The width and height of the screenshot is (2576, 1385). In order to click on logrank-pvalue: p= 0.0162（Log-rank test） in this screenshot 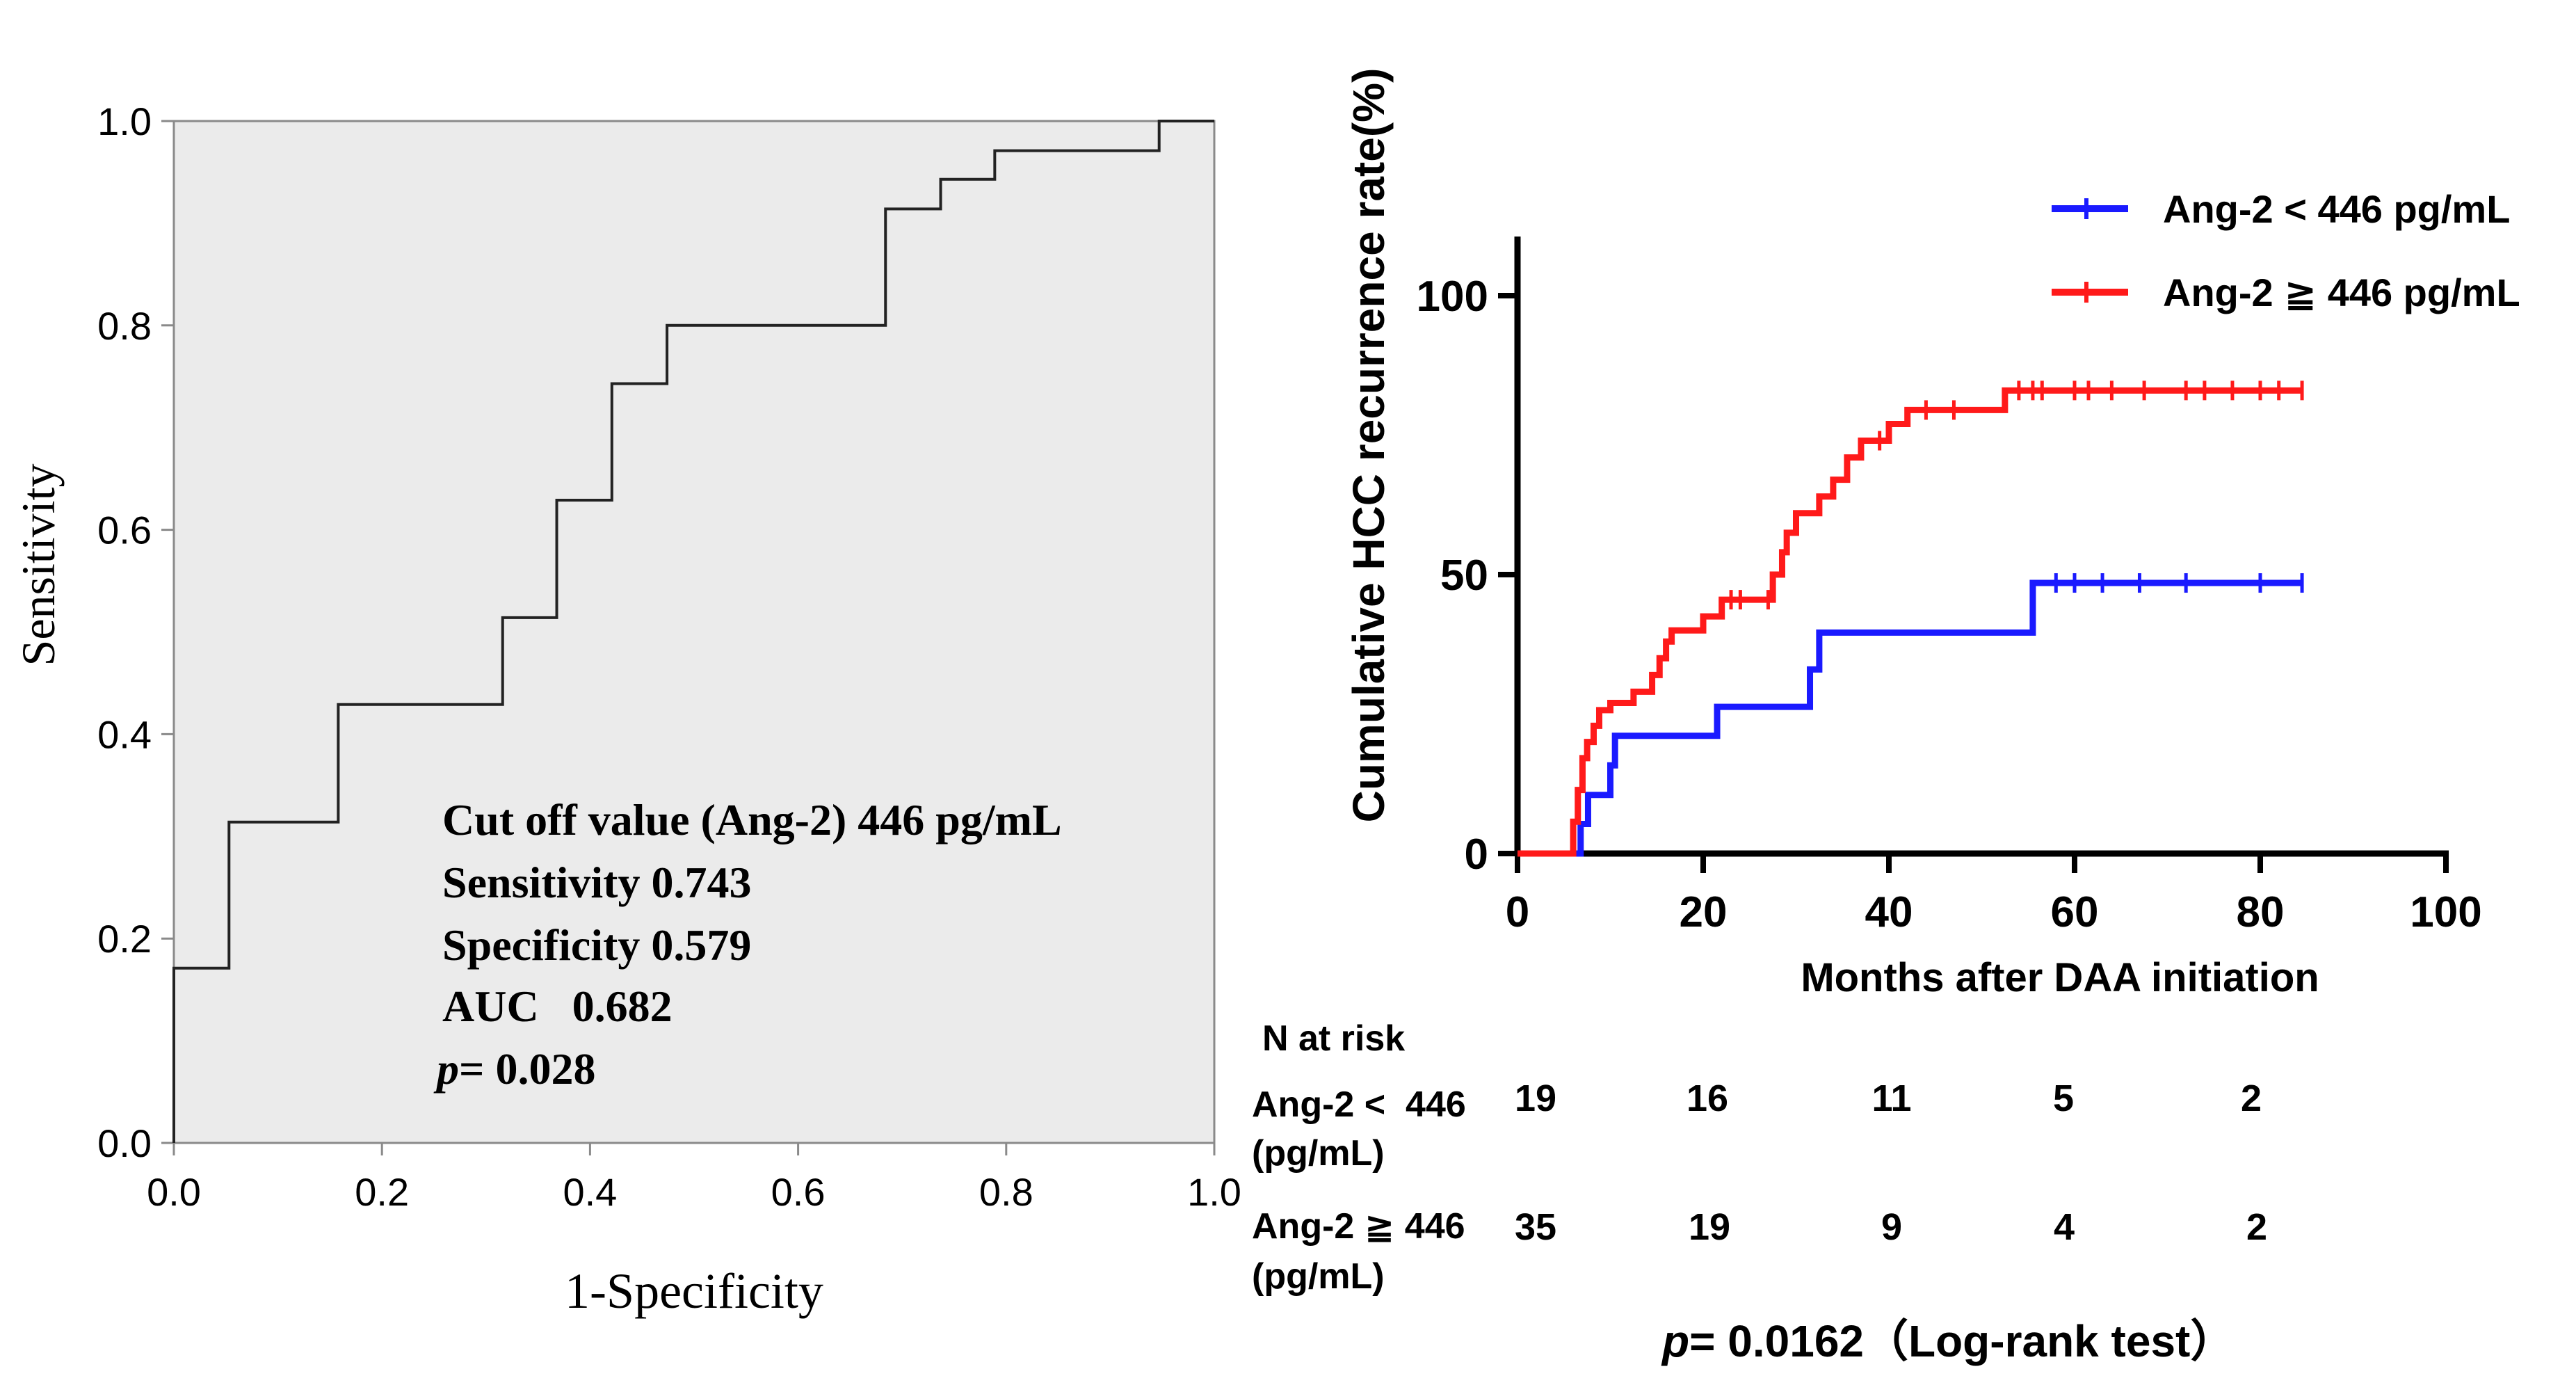, I will do `click(1948, 1341)`.